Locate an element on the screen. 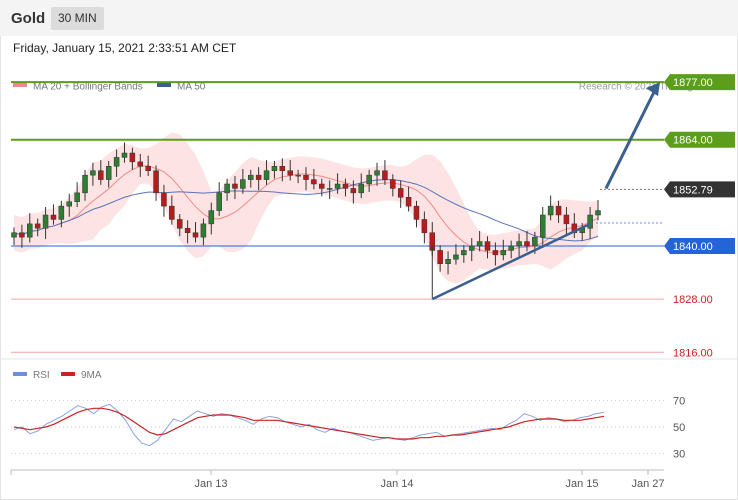 This screenshot has width=738, height=500. level-label: 1852.79 is located at coordinates (693, 190).